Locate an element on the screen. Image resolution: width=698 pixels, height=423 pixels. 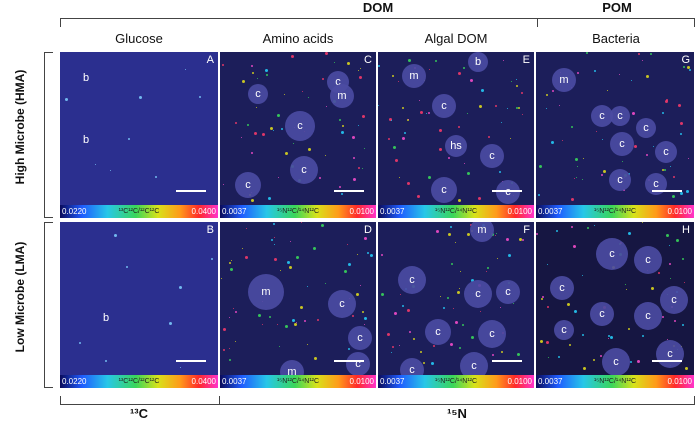
panel-b: b B 0.0220 ¹³C¹²C/¹²C¹²C 0.0400 is located at coordinates (139, 305).